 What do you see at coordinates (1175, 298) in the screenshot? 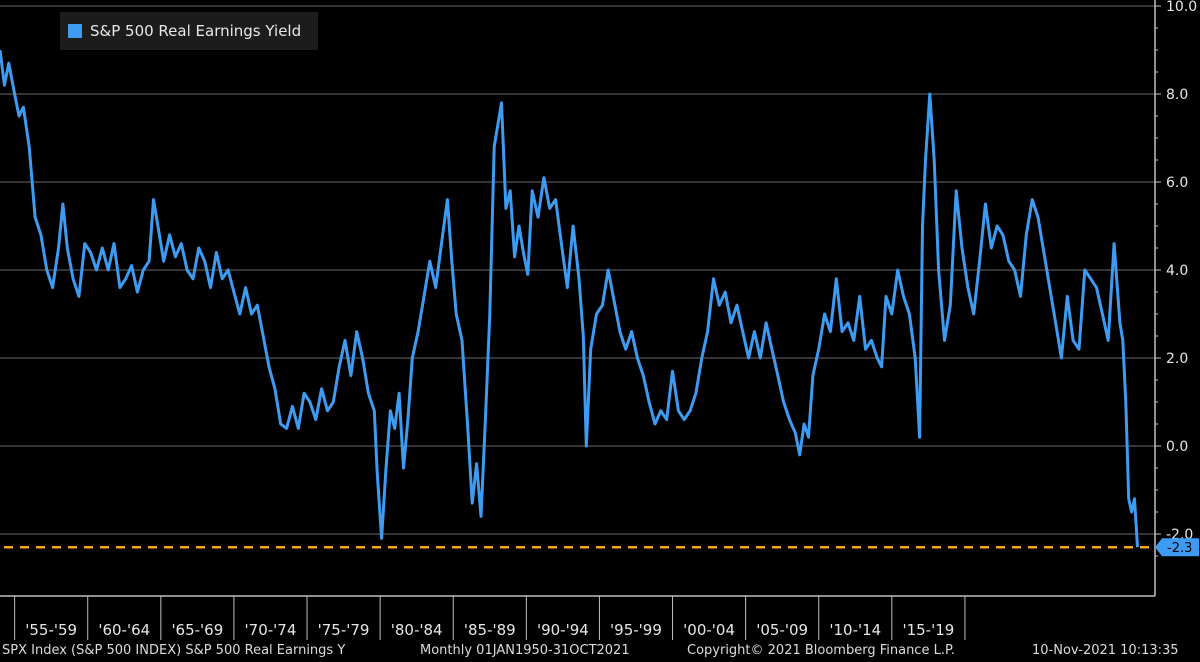
I see `y-axis: 10.08.06.04.02.00.0-2.0` at bounding box center [1175, 298].